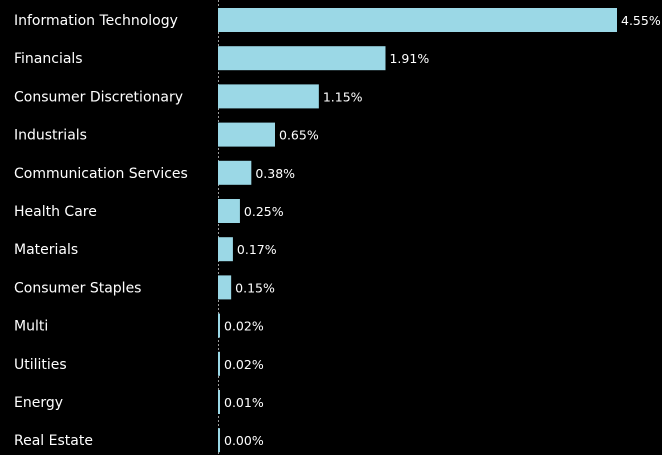 The width and height of the screenshot is (662, 455). Describe the element at coordinates (101, 174) in the screenshot. I see `category-label: Communication Services` at that location.